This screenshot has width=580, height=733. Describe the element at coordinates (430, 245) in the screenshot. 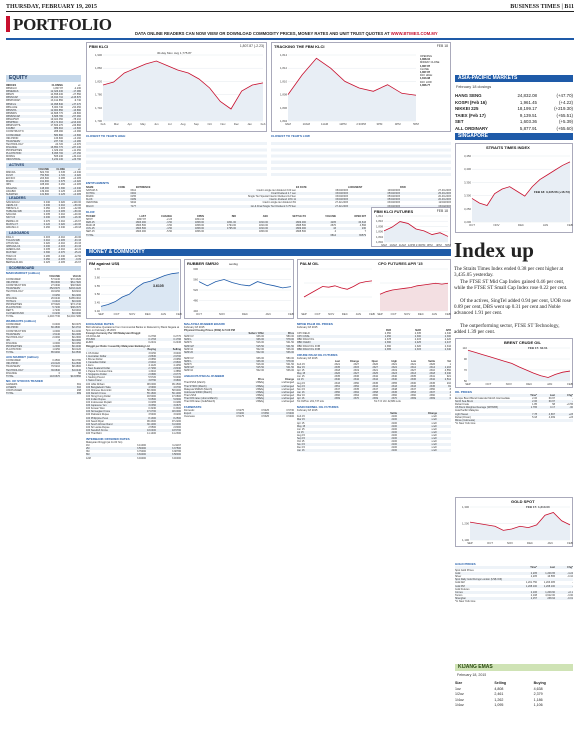

I see `x-tick-label: 3PM` at that location.